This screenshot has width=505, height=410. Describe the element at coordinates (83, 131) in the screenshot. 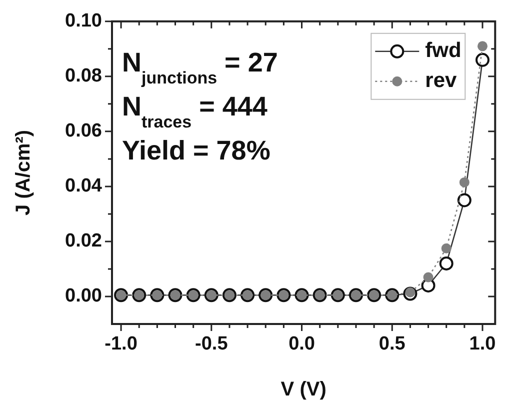

I see `y-tick-label: 0.06` at that location.